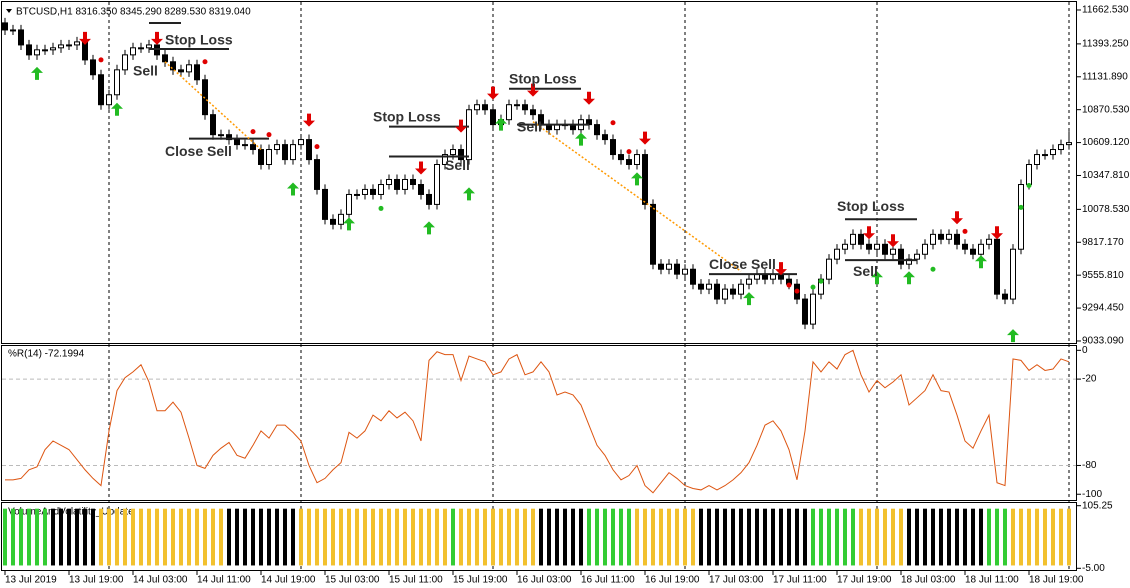 The image size is (1130, 588). What do you see at coordinates (352, 580) in the screenshot?
I see `x-tick-label: 15 Jul 03:00` at bounding box center [352, 580].